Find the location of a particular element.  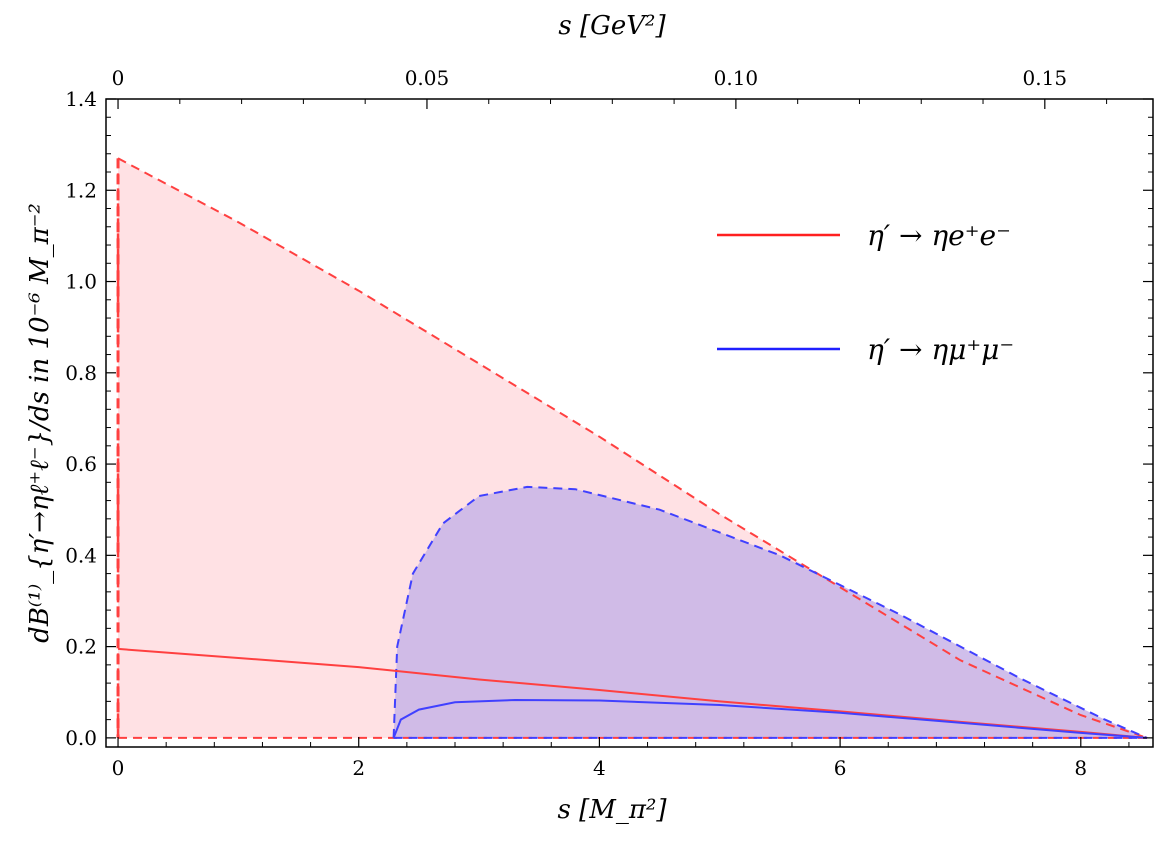

x2-tick-label: 0.15 is located at coordinates (1045, 78).